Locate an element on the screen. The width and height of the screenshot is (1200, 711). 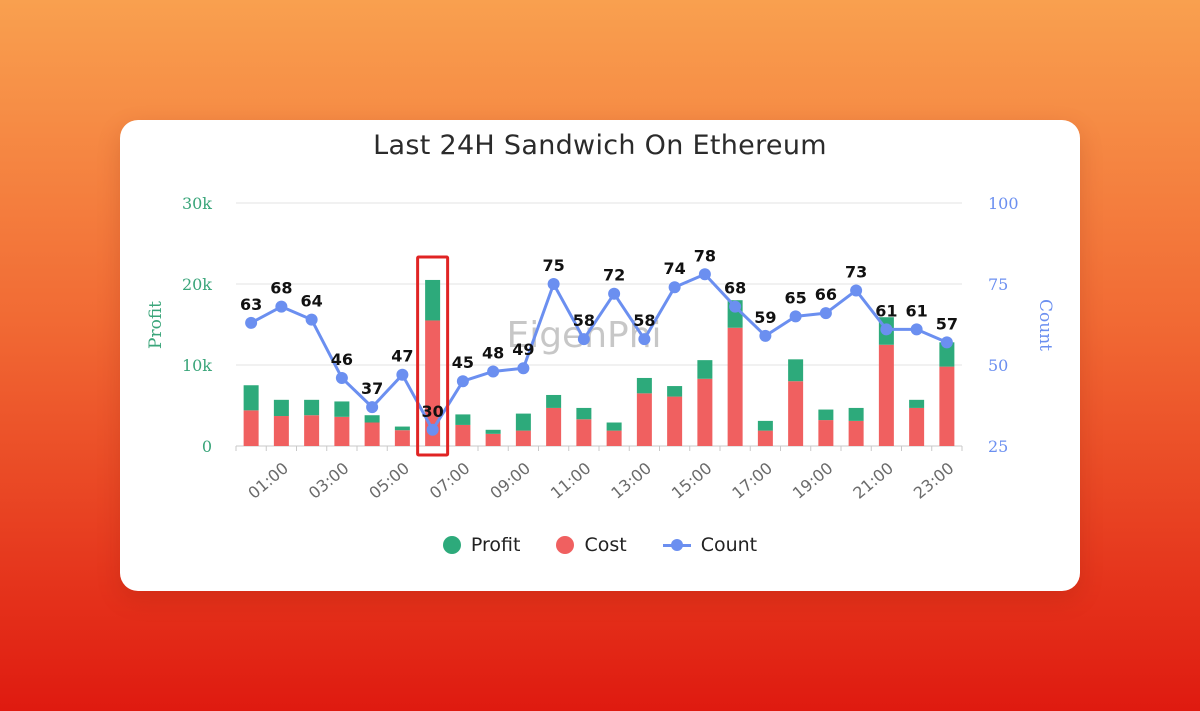
count-line is located at coordinates (599, 352).